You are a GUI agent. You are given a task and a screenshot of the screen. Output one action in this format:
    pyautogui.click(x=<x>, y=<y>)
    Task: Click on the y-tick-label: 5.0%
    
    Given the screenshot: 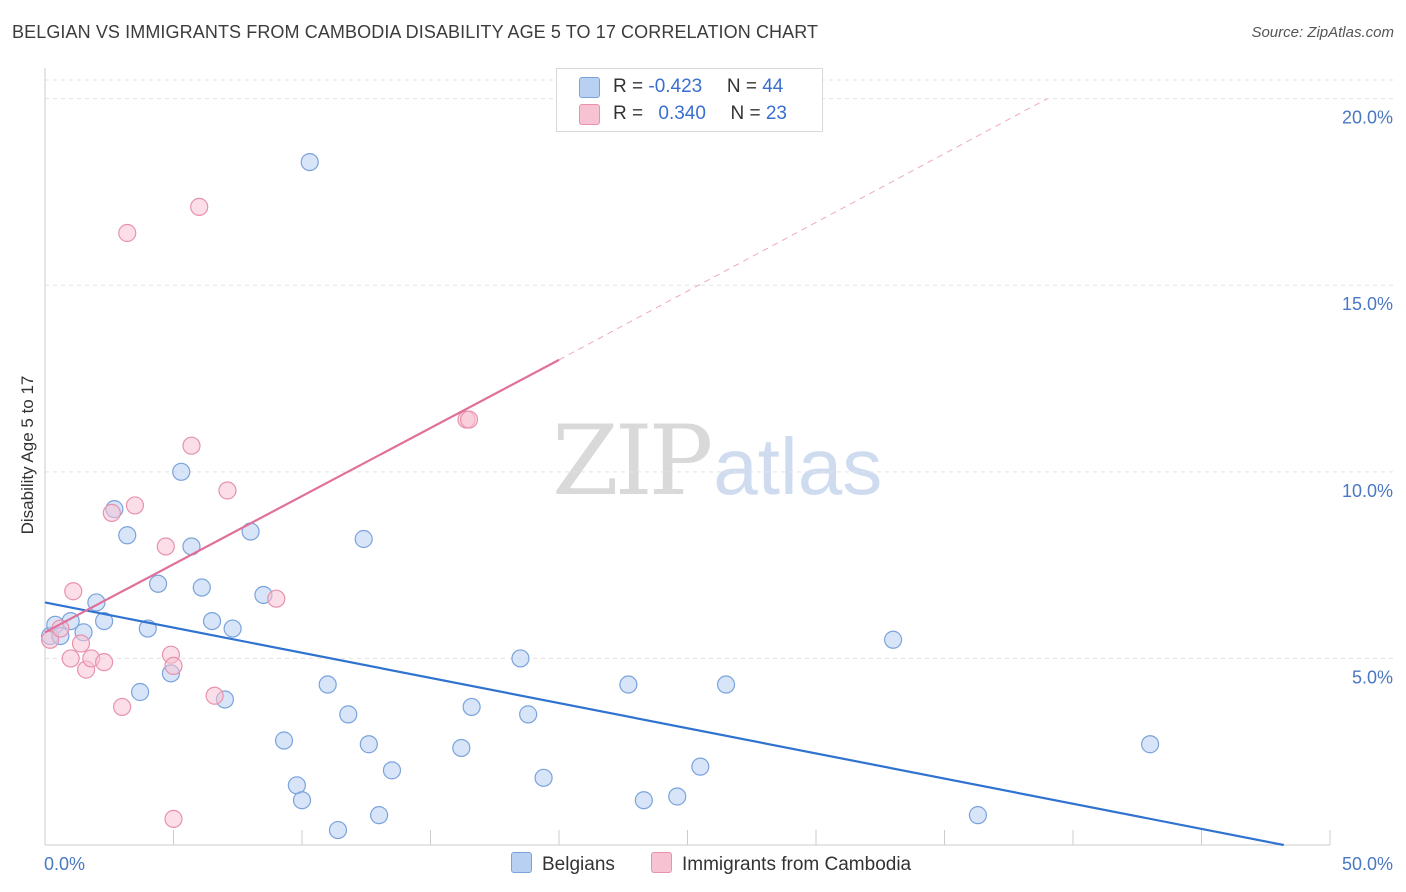 What is the action you would take?
    pyautogui.click(x=1372, y=677)
    